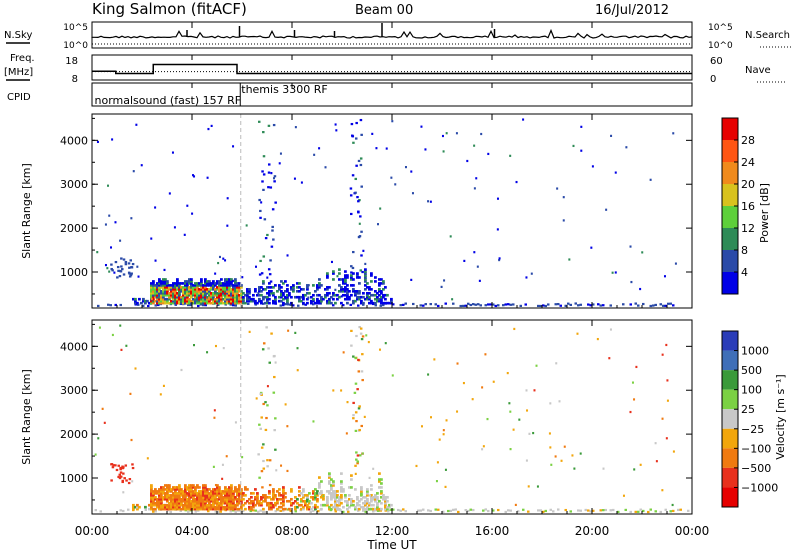  I want to click on power-colorbar-band, so click(730, 173).